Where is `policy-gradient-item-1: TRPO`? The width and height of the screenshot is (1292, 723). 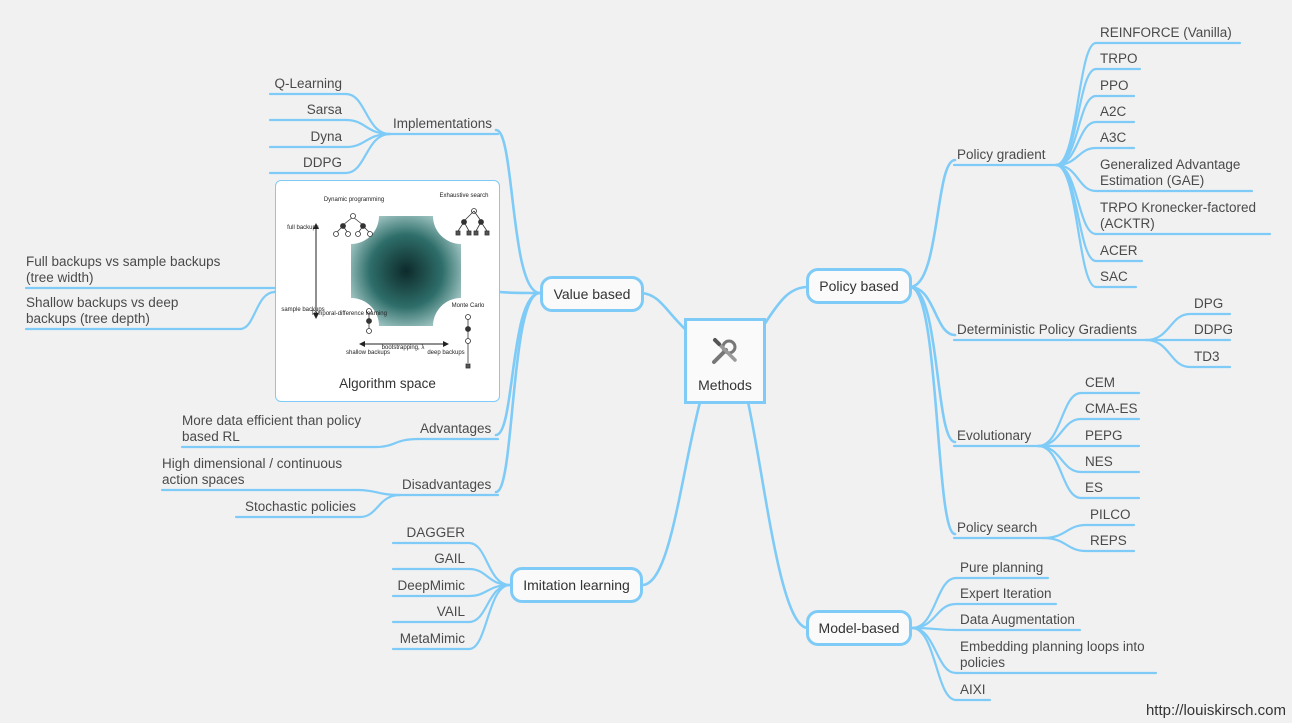
policy-gradient-item-1: TRPO is located at coordinates (1119, 58).